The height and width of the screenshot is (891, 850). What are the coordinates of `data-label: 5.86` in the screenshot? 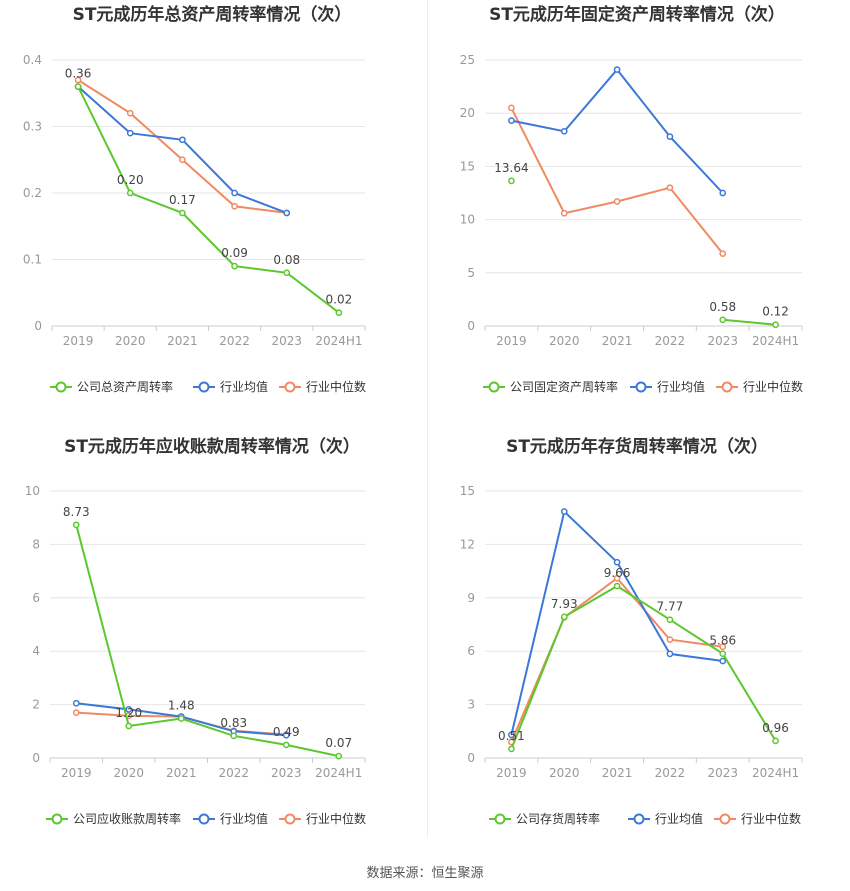 It's located at (722, 641).